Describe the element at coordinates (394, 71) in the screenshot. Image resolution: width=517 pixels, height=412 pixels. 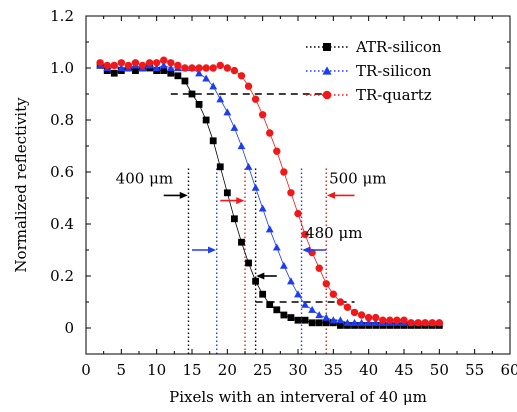
I see `legend-label: TR-silicon` at that location.